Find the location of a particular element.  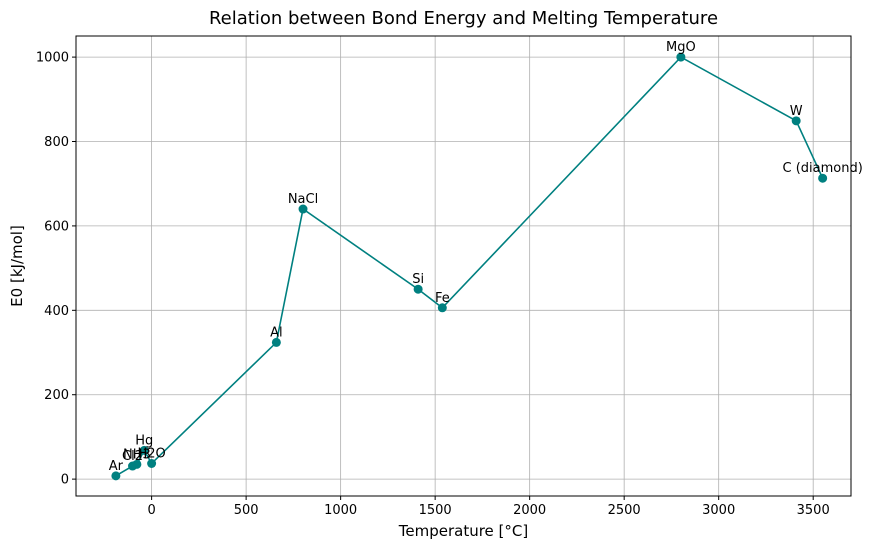

x-tick-label: 0 is located at coordinates (151, 510).